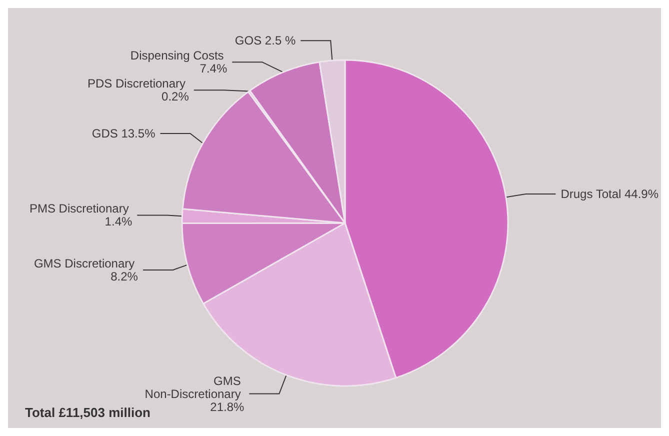 The image size is (669, 436). I want to click on slice-label: PDS Discretionary, so click(138, 83).